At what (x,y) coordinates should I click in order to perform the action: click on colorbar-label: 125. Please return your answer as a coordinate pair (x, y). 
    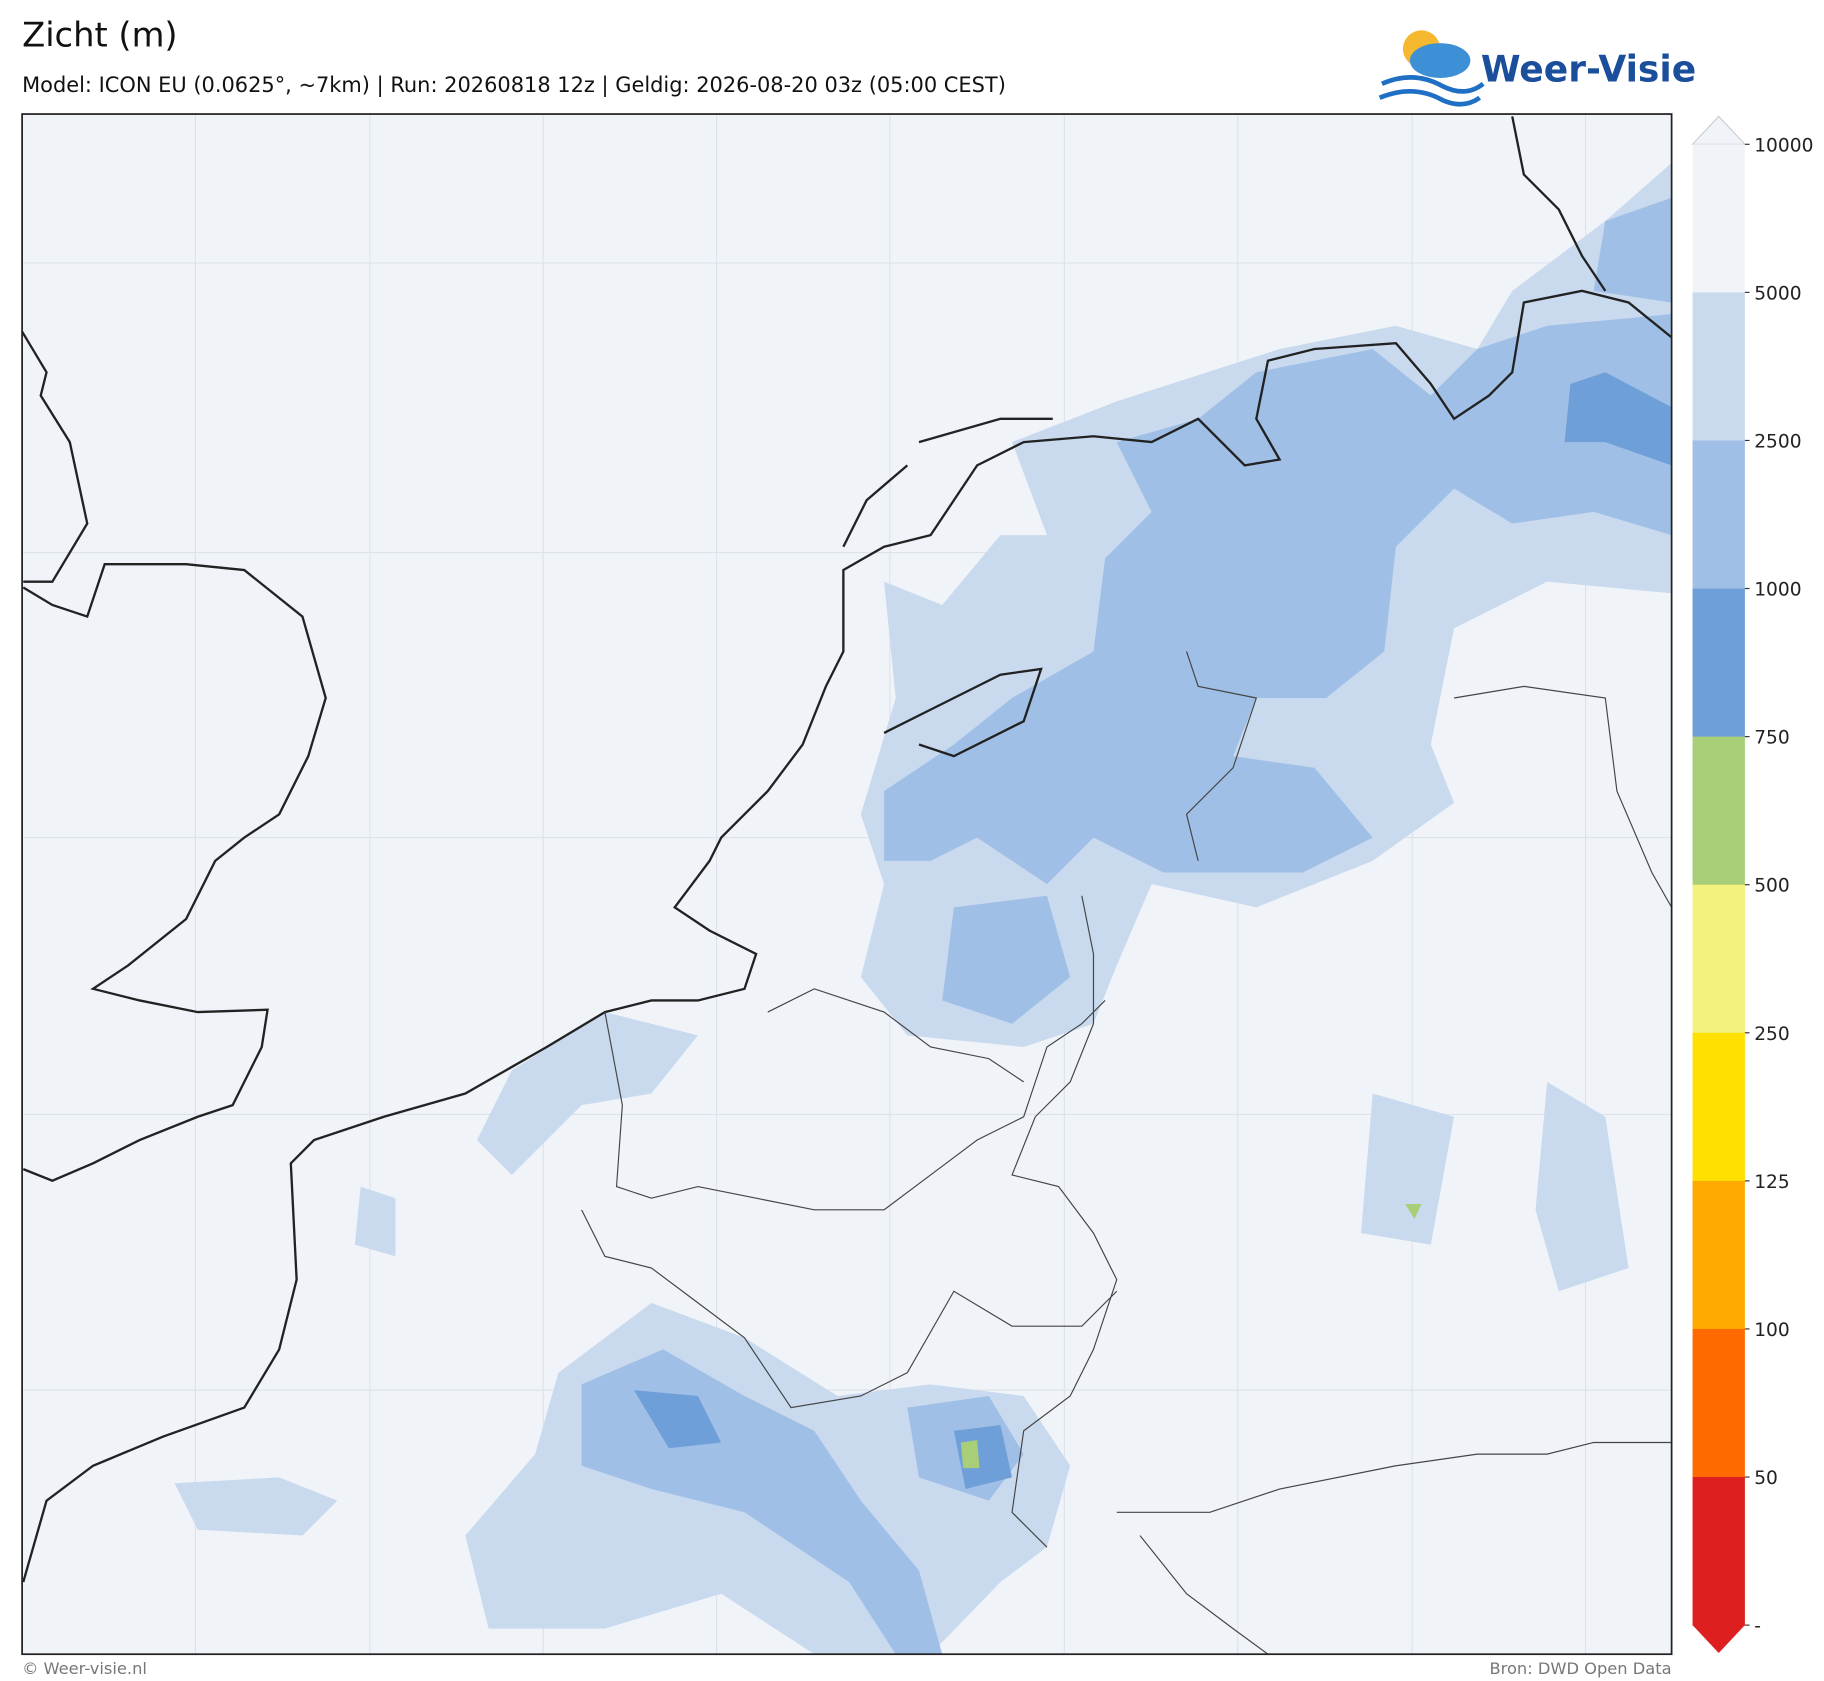
    Looking at the image, I should click on (1772, 1182).